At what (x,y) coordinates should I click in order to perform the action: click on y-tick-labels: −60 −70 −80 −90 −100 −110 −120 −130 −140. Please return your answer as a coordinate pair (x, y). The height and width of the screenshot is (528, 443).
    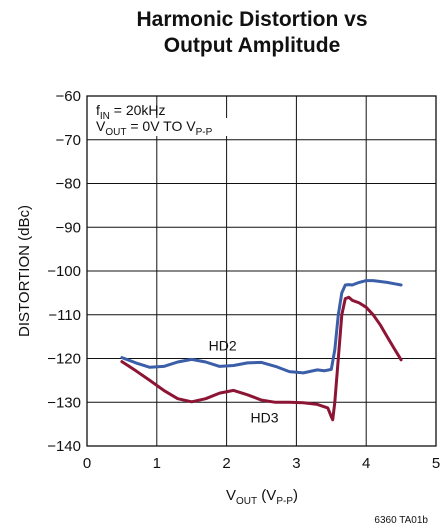
    Looking at the image, I should click on (64, 271).